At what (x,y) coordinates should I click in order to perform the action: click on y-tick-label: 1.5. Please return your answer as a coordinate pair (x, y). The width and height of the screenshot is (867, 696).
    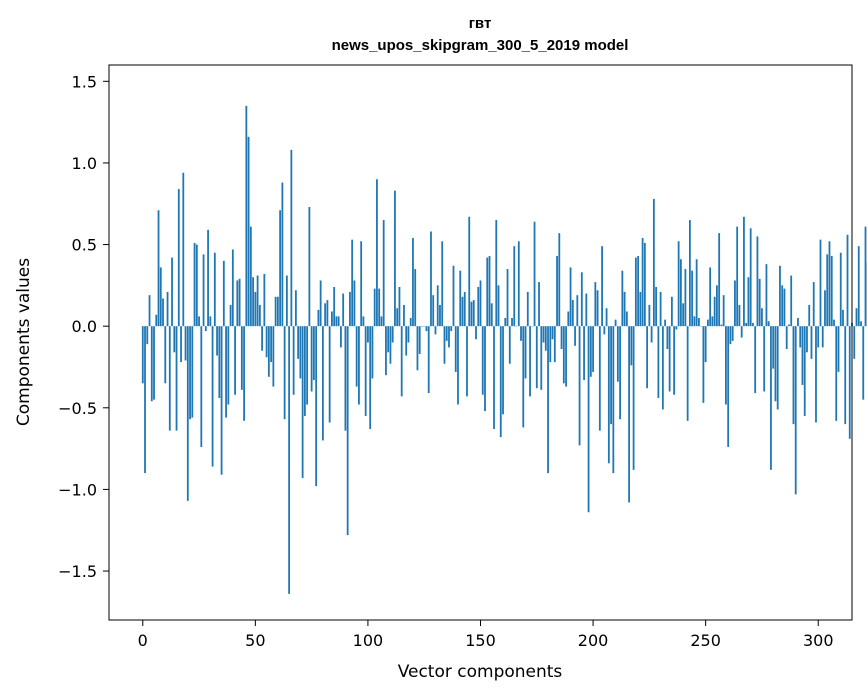
    Looking at the image, I should click on (84, 81).